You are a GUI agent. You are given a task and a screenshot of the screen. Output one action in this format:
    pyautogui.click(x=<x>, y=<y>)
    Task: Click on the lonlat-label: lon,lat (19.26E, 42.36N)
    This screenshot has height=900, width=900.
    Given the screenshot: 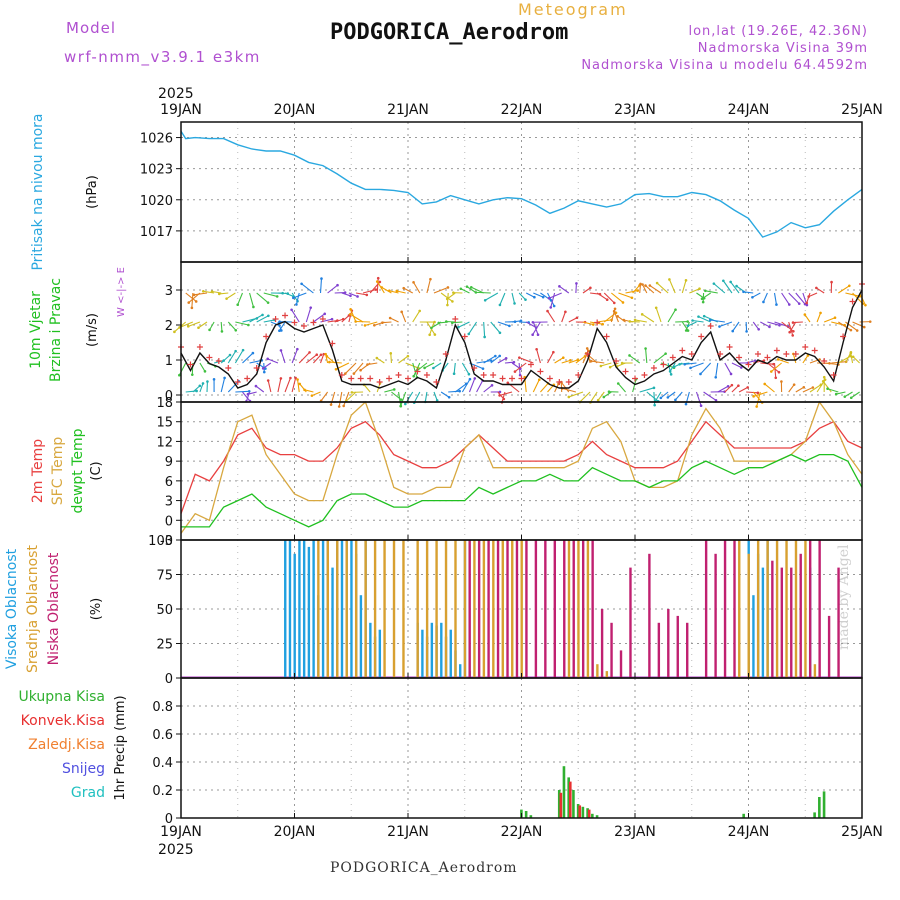 What is the action you would take?
    pyautogui.click(x=778, y=31)
    